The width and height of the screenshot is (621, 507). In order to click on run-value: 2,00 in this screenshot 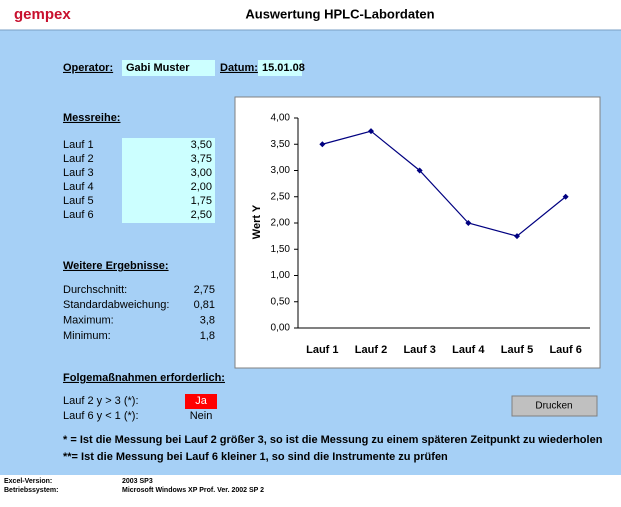, I will do `click(201, 187)`.